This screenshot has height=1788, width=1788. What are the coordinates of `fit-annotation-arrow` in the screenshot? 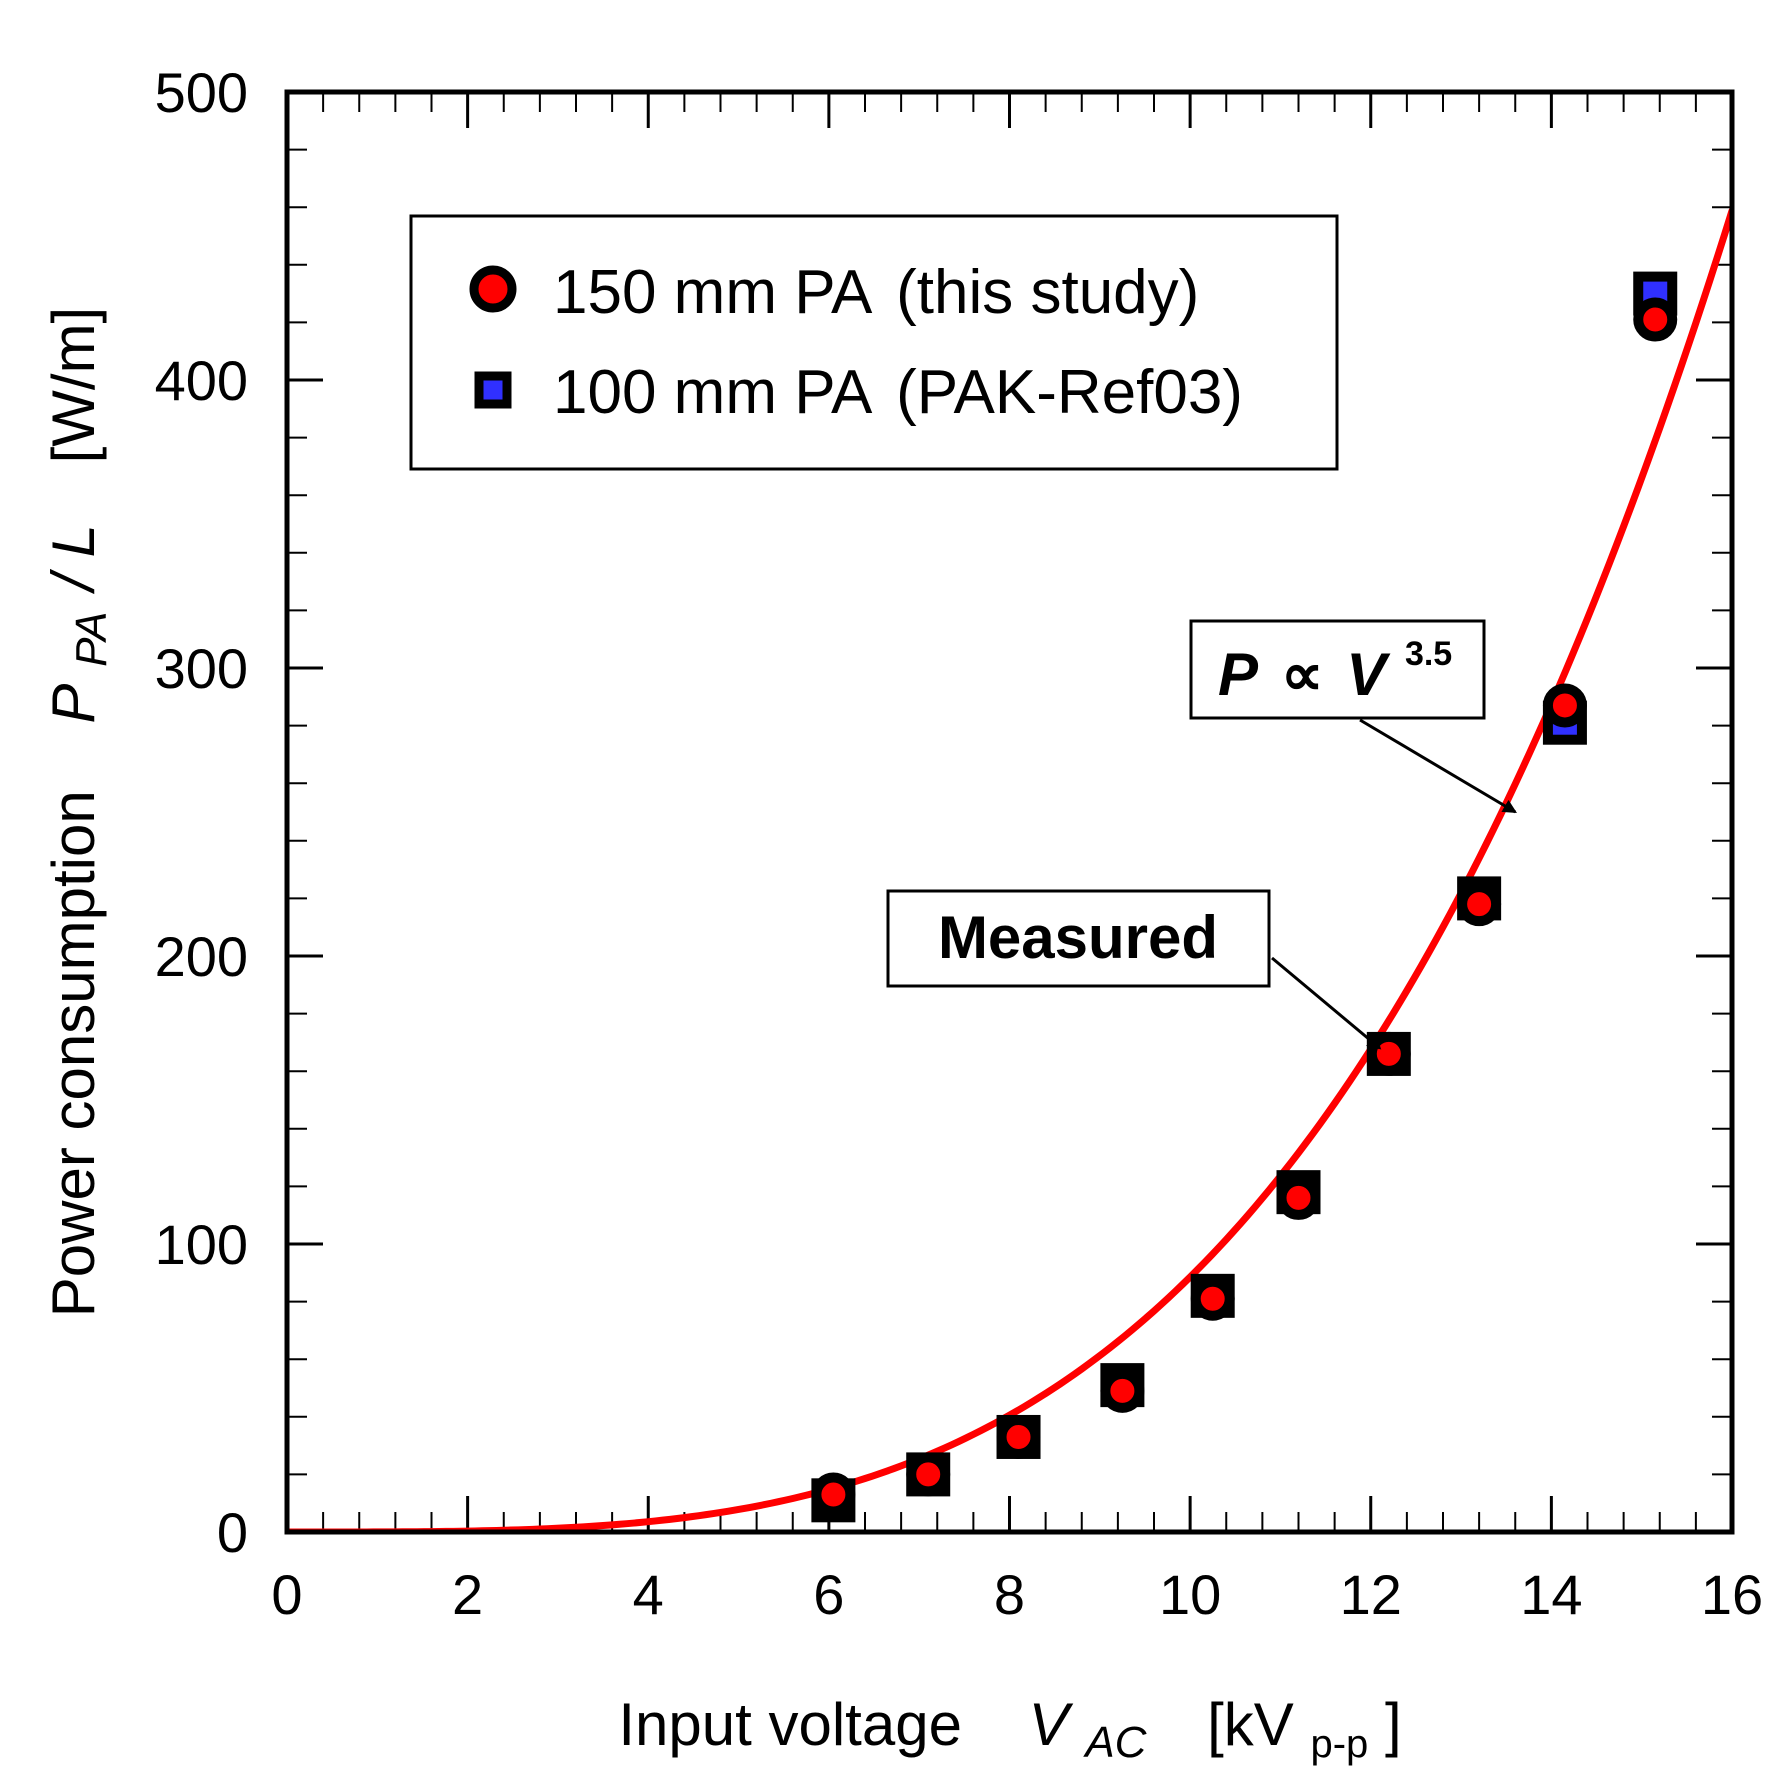 It's located at (1438, 766).